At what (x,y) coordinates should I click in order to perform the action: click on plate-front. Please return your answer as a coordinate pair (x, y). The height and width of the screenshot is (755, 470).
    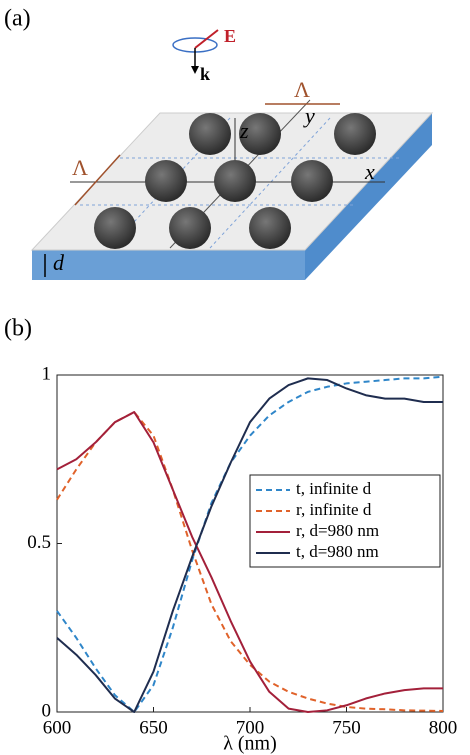
    Looking at the image, I should click on (168, 265).